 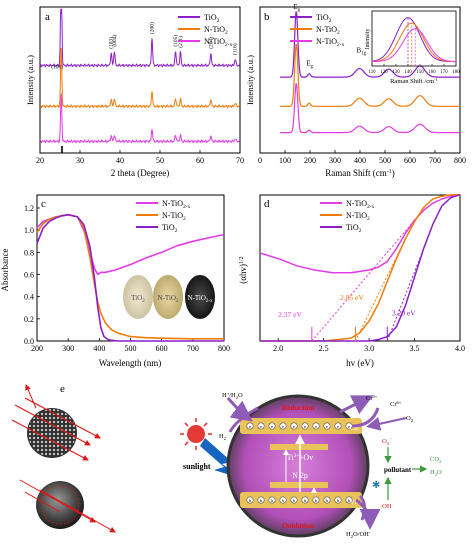 I want to click on x-tick-label: 800, so click(x=224, y=348).